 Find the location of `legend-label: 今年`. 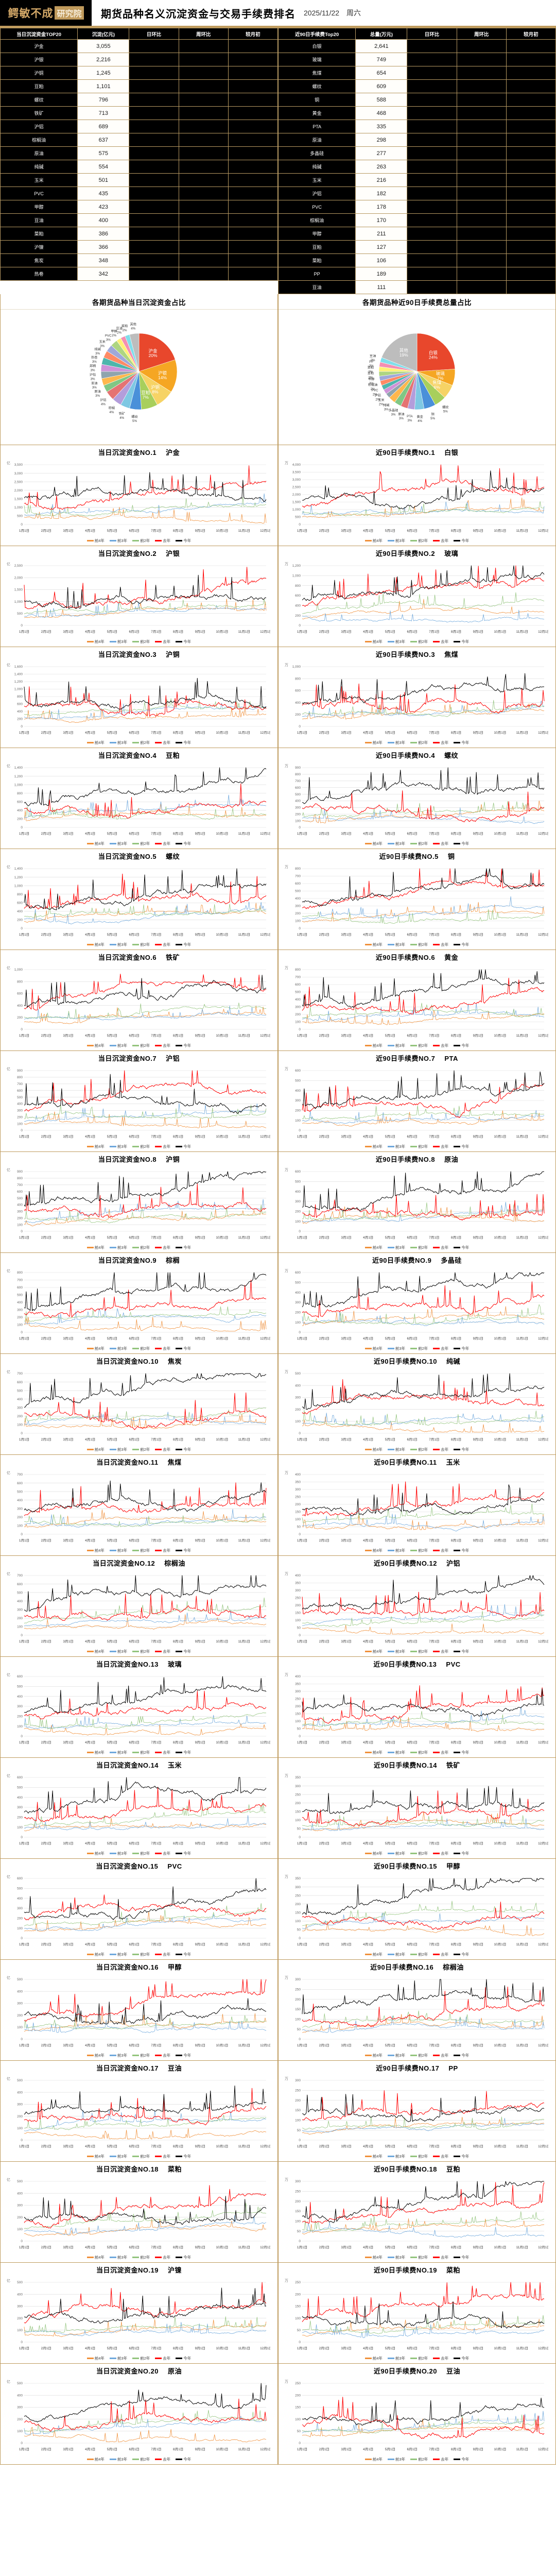

legend-label: 今年 is located at coordinates (187, 641).